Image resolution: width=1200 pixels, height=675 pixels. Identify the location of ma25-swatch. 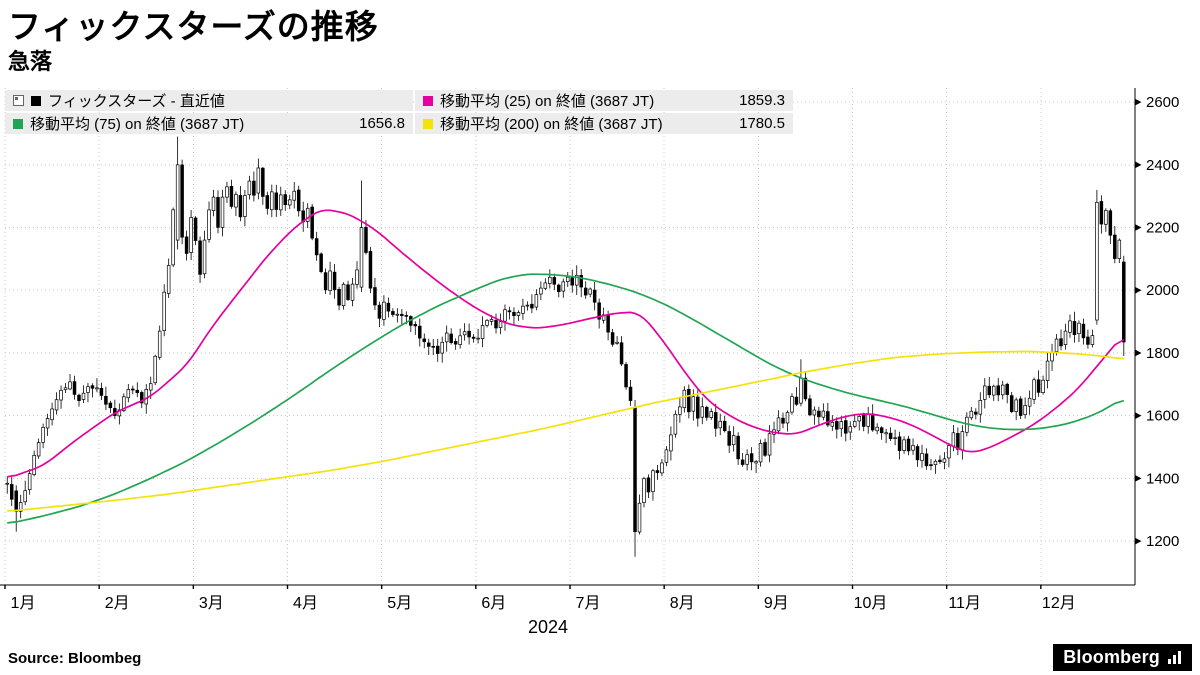
(428, 100).